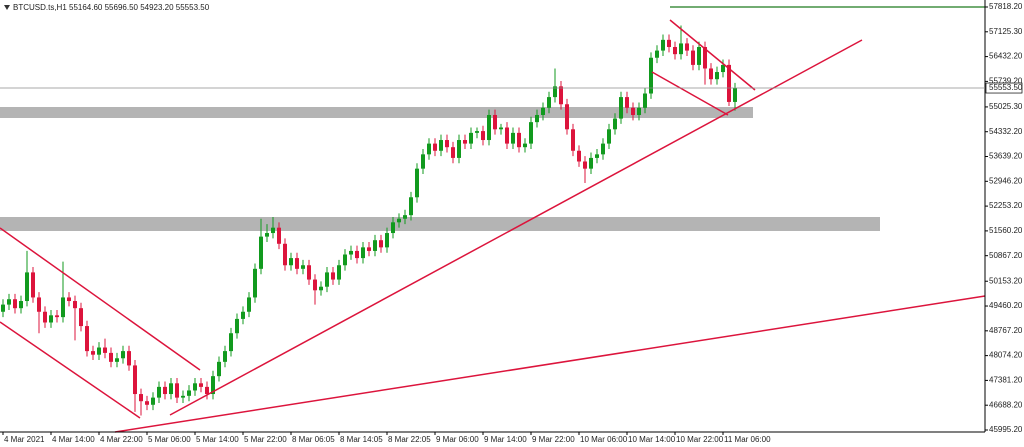 This screenshot has width=1024, height=447. What do you see at coordinates (652, 439) in the screenshot?
I see `x-tick-label: 10 Mar 14:00` at bounding box center [652, 439].